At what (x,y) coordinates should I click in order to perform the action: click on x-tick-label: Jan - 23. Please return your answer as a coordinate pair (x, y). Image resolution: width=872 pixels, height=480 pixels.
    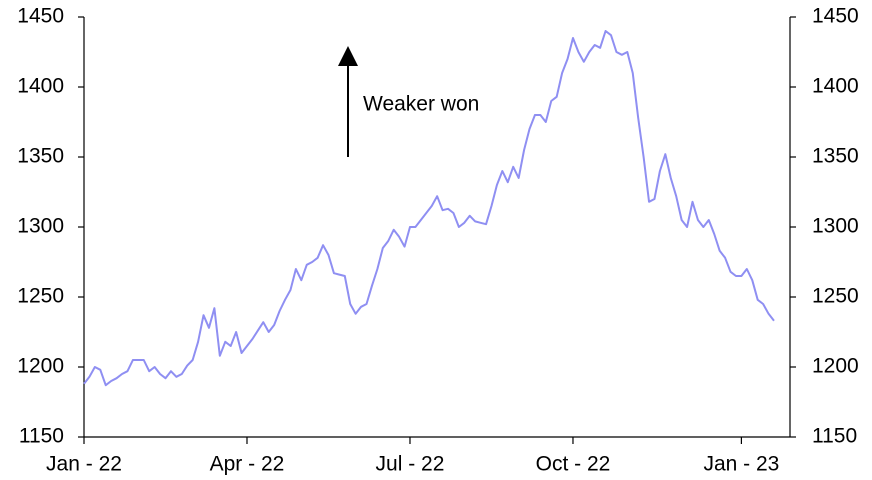
    Looking at the image, I should click on (741, 464).